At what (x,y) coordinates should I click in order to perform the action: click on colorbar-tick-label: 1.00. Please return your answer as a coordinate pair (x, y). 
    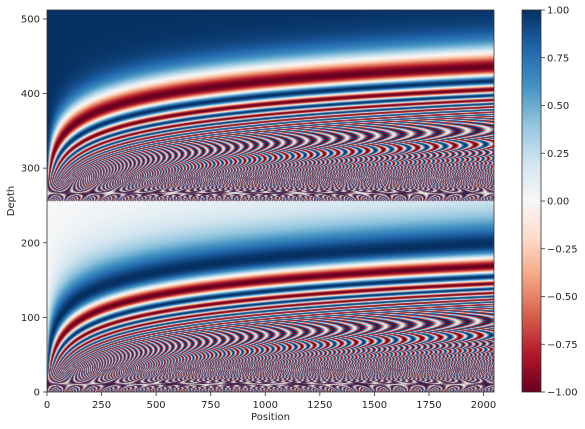
    Looking at the image, I should click on (558, 11).